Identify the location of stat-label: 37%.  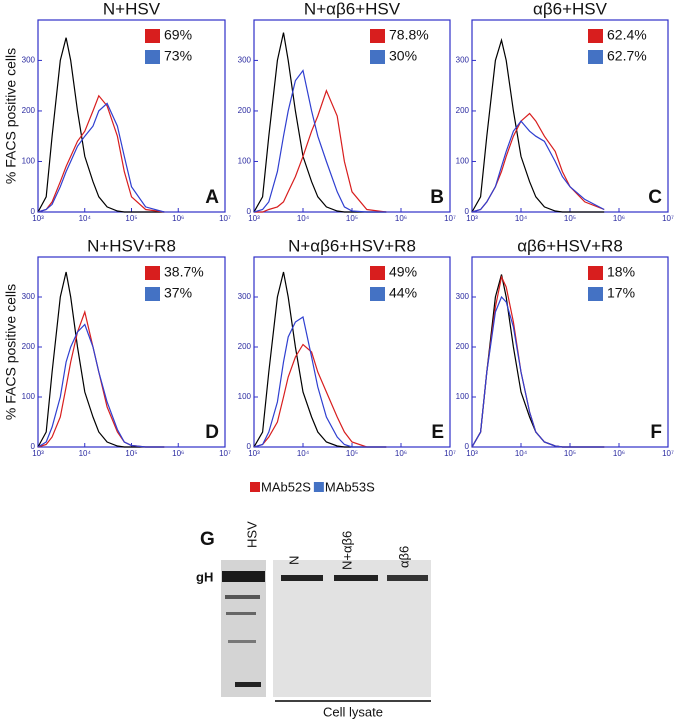
(178, 293).